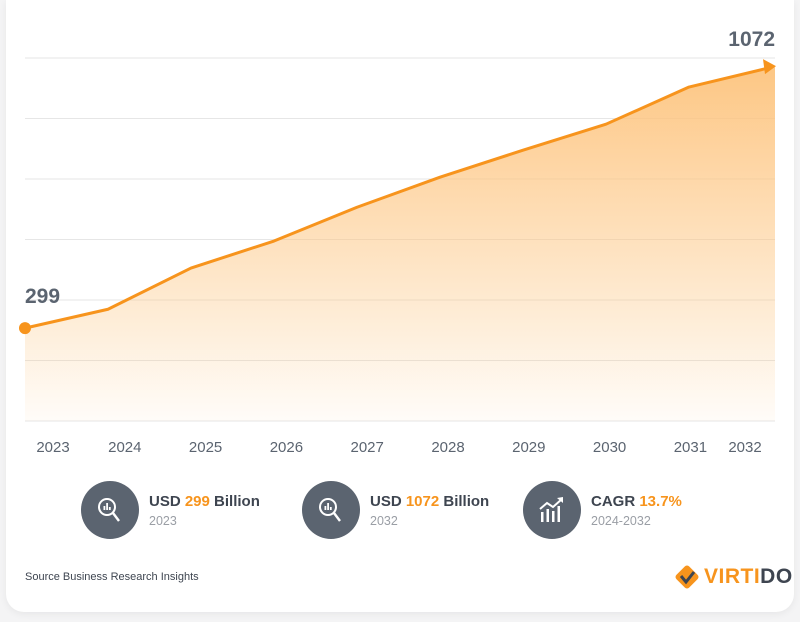 Image resolution: width=800 pixels, height=622 pixels. Describe the element at coordinates (163, 520) in the screenshot. I see `stat-year: 2023` at that location.